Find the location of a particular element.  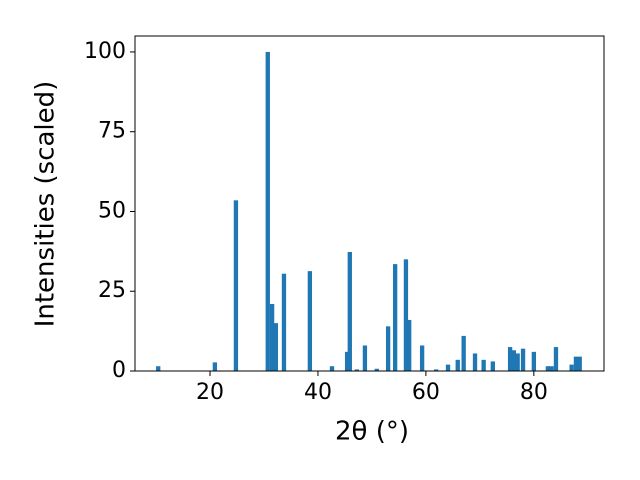

x-tick-label: 40 is located at coordinates (318, 392).